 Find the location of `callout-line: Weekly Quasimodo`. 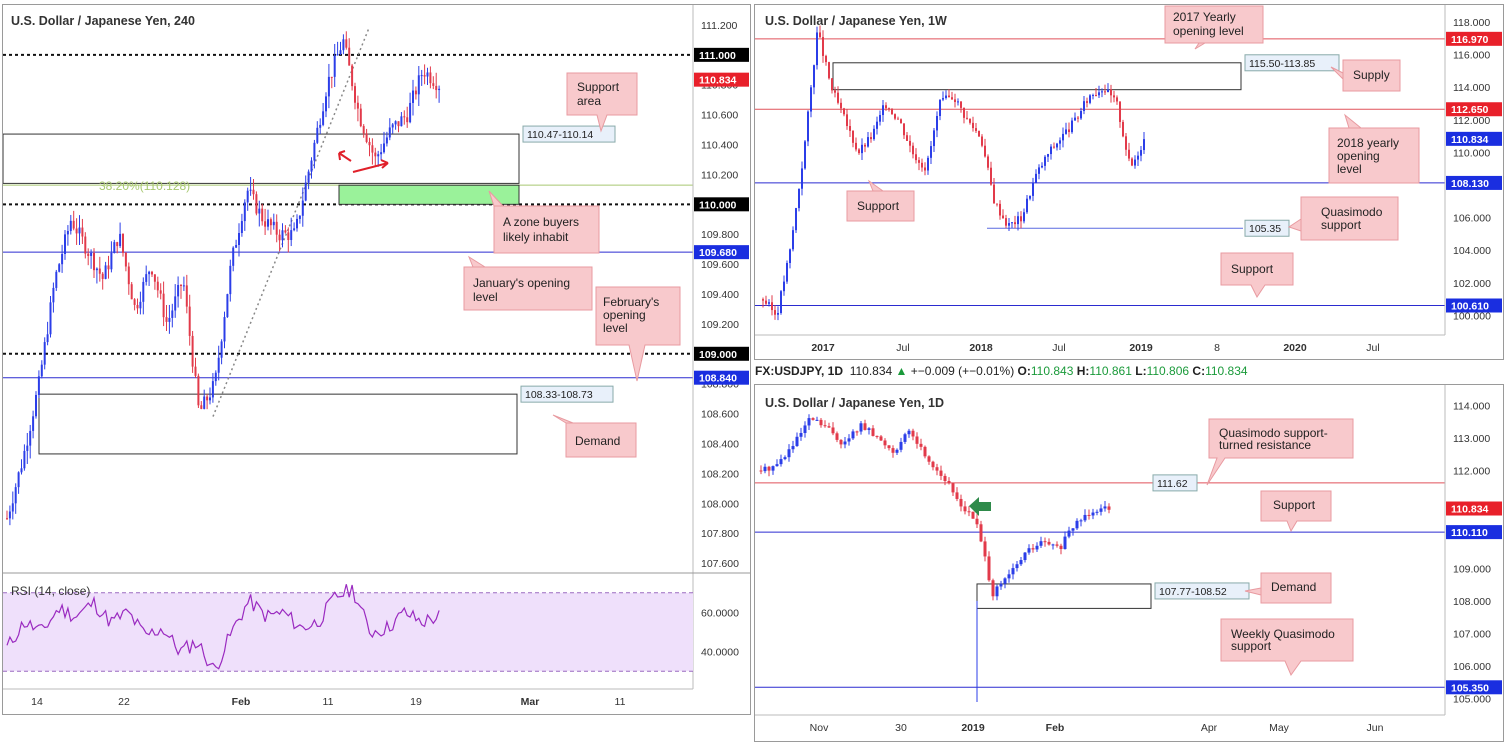

callout-line: Weekly Quasimodo is located at coordinates (1283, 634).